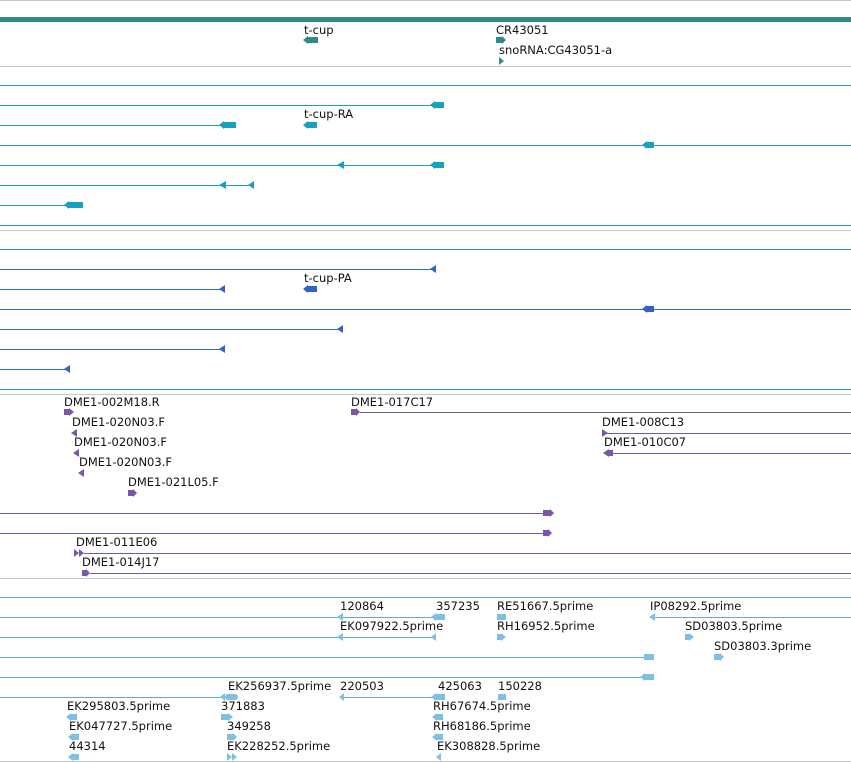  Describe the element at coordinates (121, 726) in the screenshot. I see `est-label: EK047727.5prime` at that location.